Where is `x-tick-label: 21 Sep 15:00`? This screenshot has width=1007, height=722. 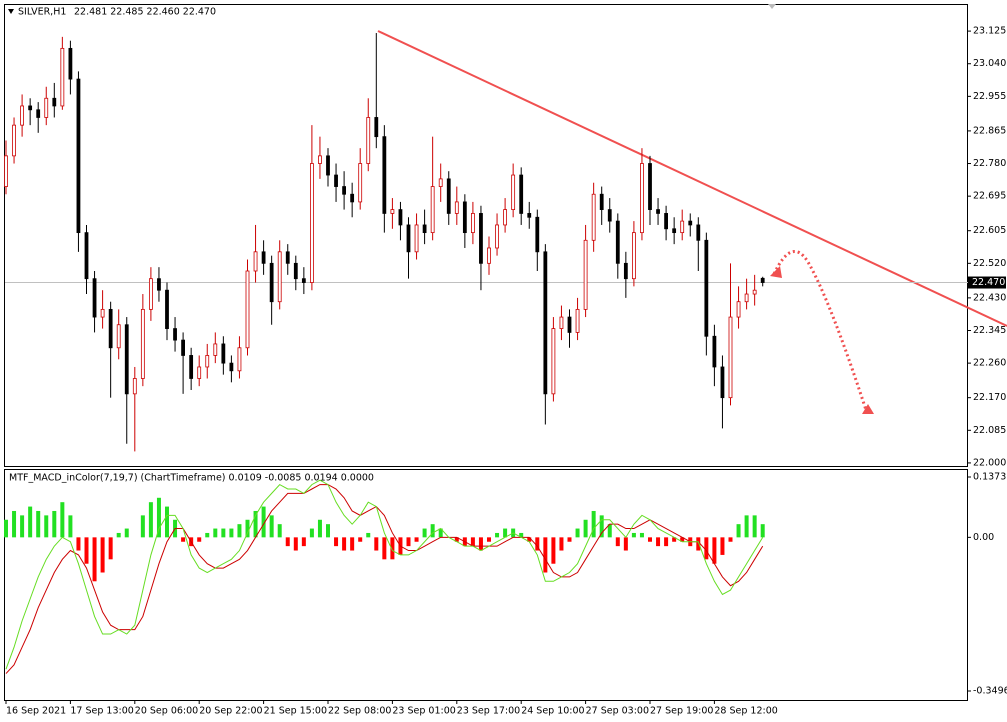
x-tick-label: 21 Sep 15:00 is located at coordinates (295, 711).